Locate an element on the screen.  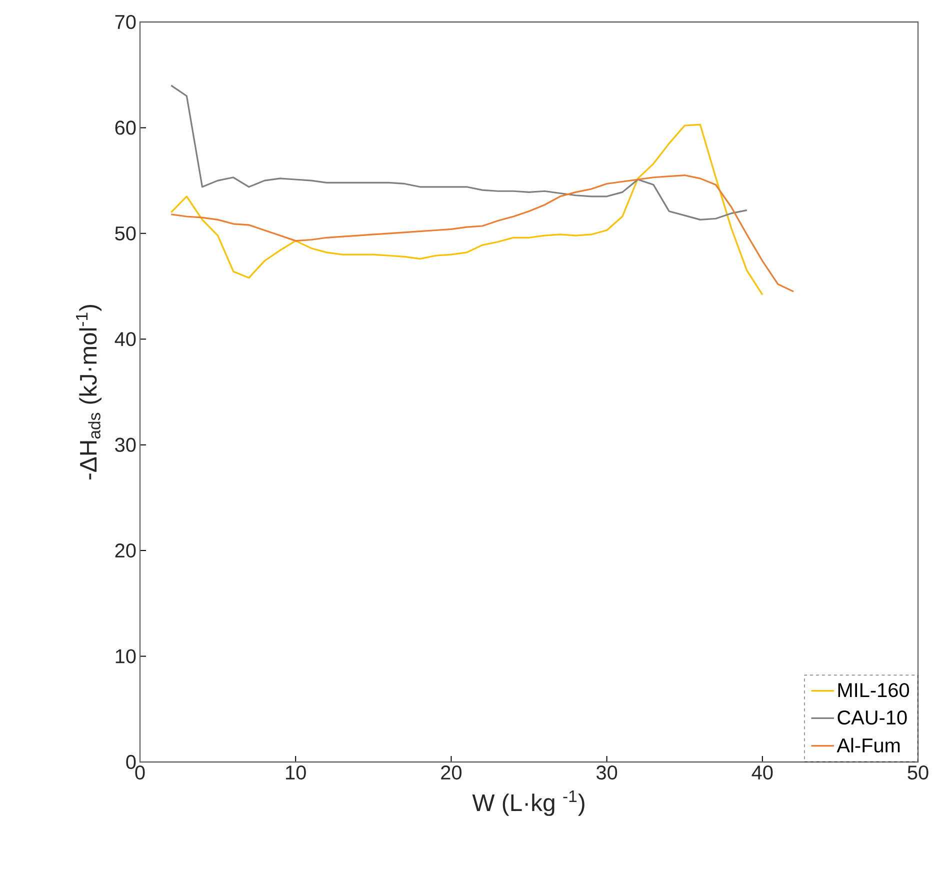
x-tick-label: 0 is located at coordinates (140, 773).